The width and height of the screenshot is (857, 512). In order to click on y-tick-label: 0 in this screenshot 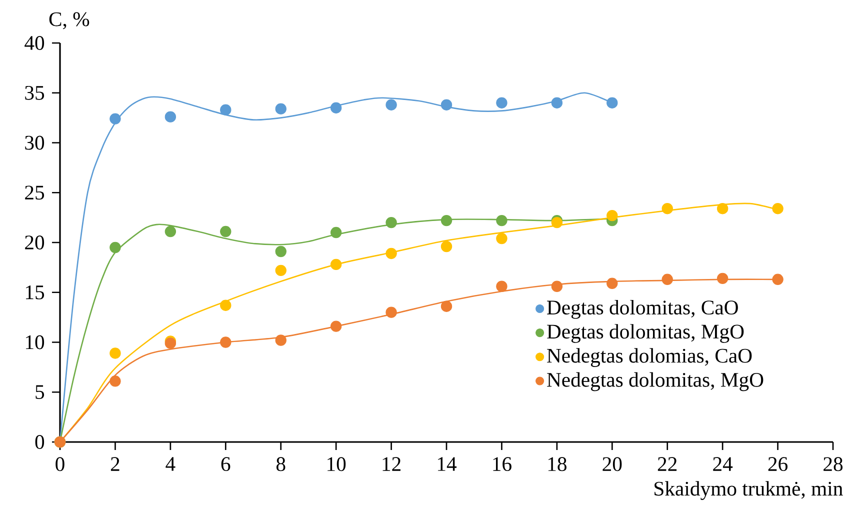, I will do `click(39, 442)`.